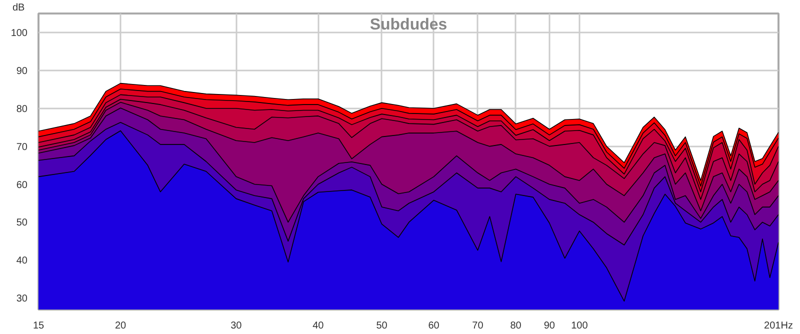  What do you see at coordinates (516, 326) in the screenshot?
I see `x-tick-label: 80` at bounding box center [516, 326].